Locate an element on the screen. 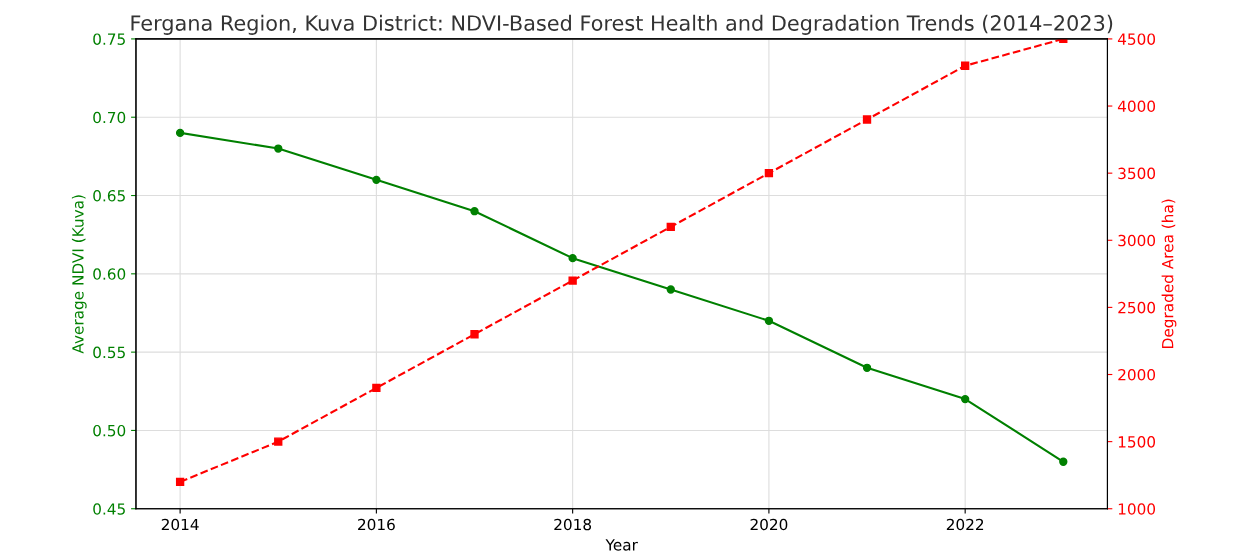 The width and height of the screenshot is (1236, 556). y2-tick-label: 2000 is located at coordinates (1137, 374).